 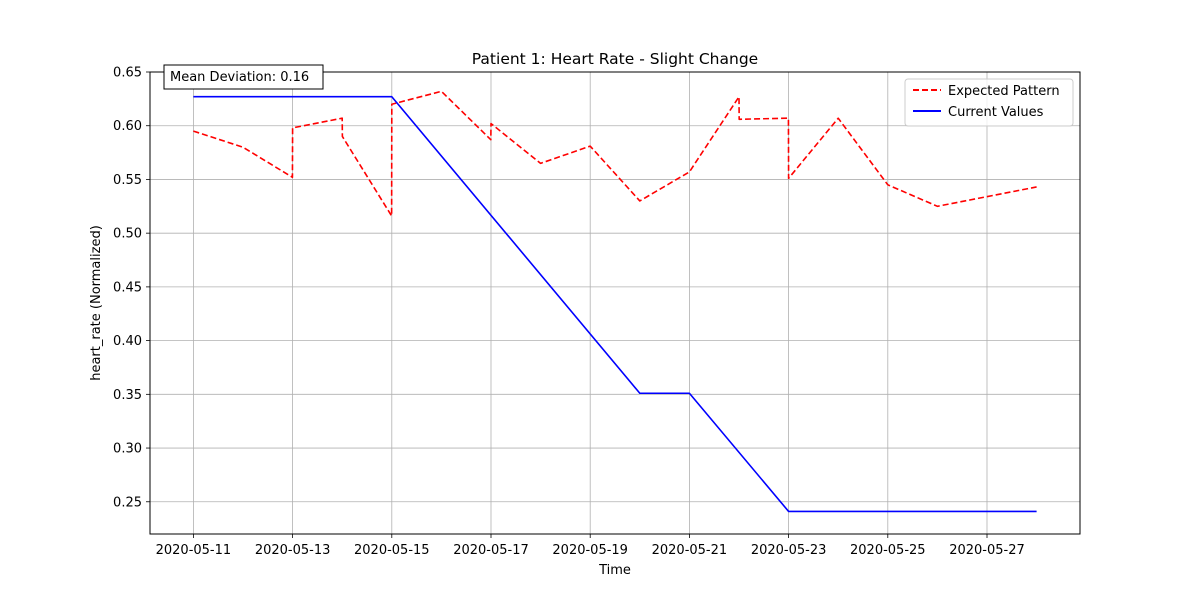 I want to click on legend-frame, so click(x=989, y=102).